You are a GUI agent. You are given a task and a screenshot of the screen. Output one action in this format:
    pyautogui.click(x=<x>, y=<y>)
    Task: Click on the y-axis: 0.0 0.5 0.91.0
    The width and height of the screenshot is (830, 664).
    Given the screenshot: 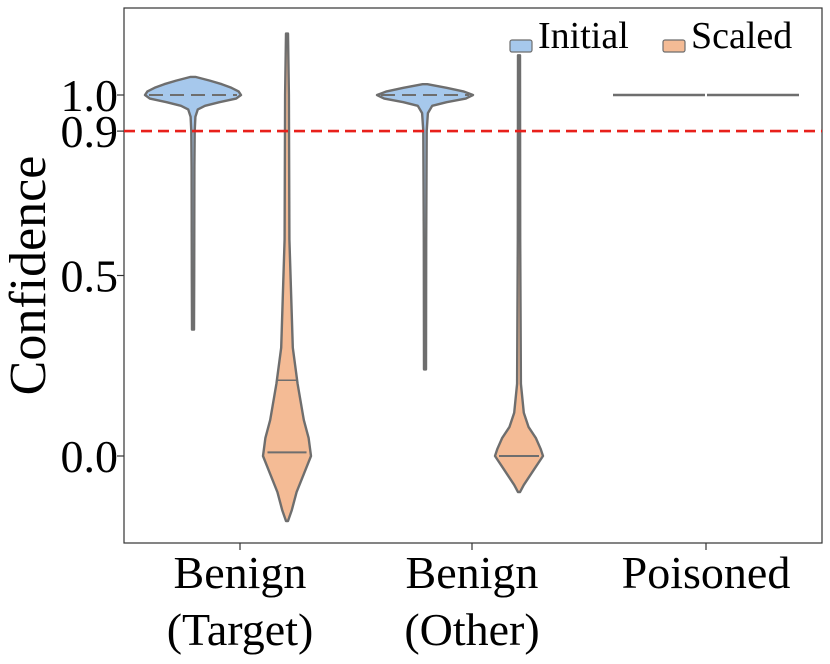 What is the action you would take?
    pyautogui.click(x=92, y=276)
    